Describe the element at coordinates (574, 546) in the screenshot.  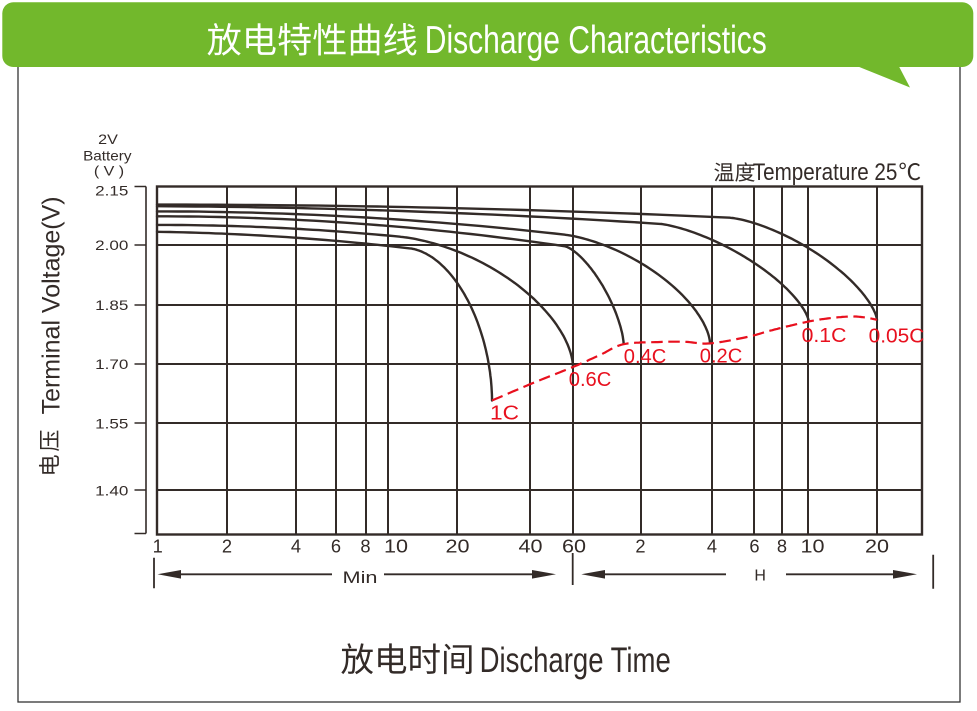
I see `svg-text: 60` at that location.